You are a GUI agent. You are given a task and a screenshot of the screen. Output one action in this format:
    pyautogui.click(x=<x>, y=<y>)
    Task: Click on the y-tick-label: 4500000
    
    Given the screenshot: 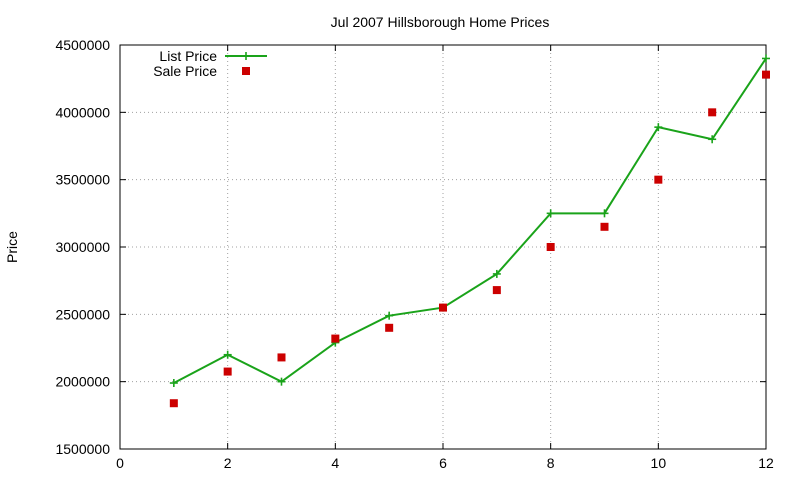 What is the action you would take?
    pyautogui.click(x=82, y=45)
    